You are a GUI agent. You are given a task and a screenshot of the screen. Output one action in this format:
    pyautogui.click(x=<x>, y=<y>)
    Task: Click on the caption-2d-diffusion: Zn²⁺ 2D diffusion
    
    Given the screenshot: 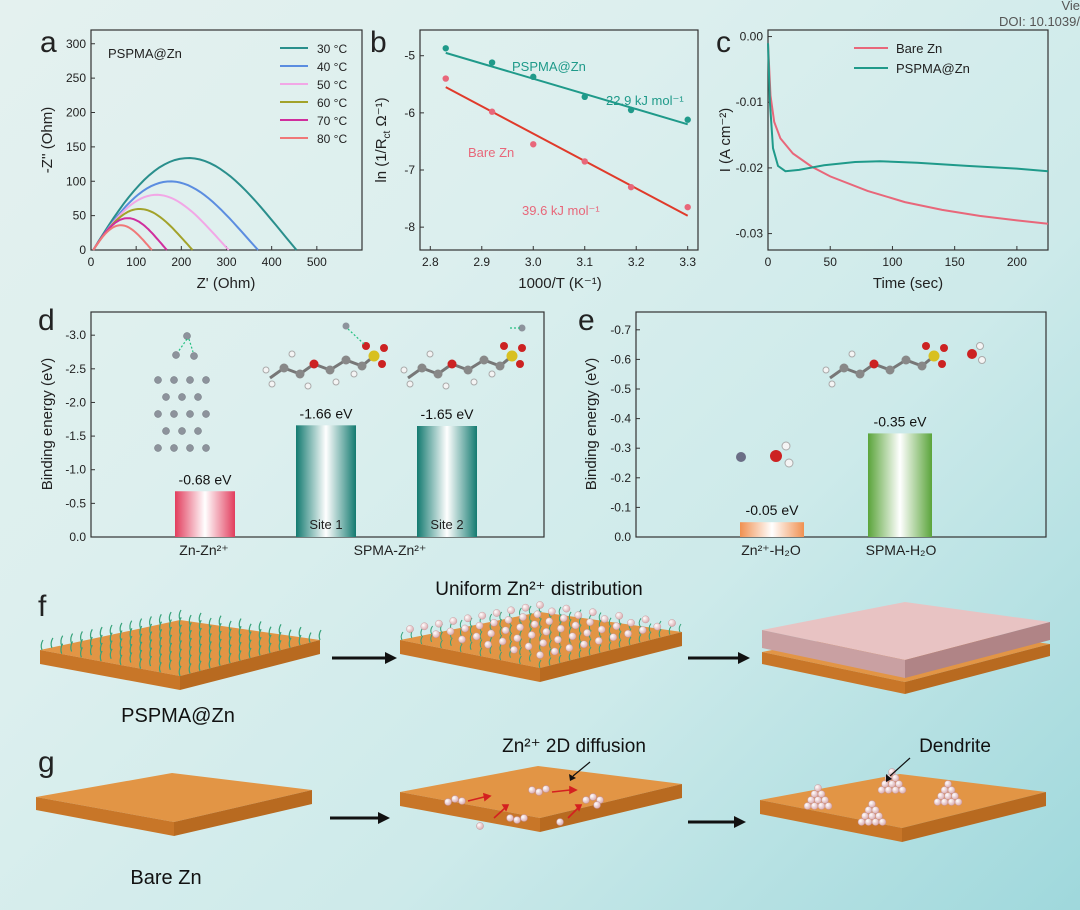 What is the action you would take?
    pyautogui.click(x=574, y=746)
    